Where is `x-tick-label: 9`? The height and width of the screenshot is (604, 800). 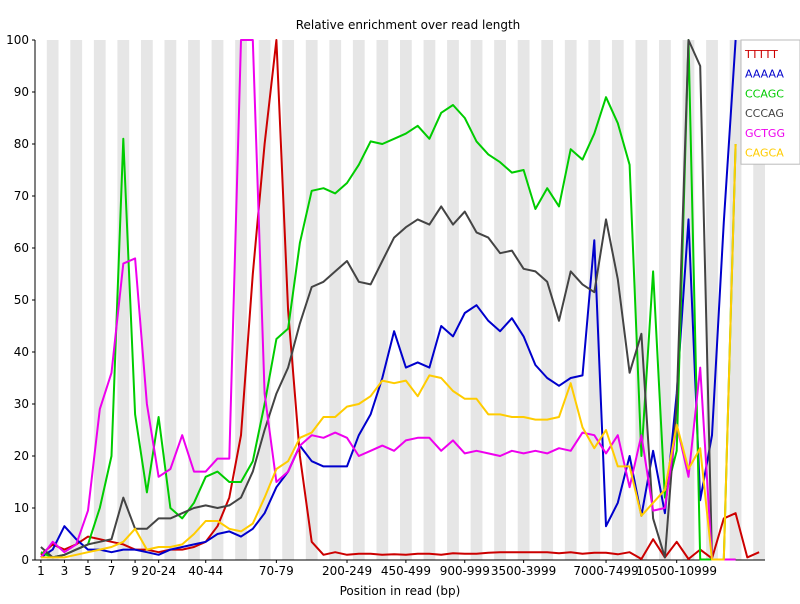
x-tick-label: 9 is located at coordinates (135, 571).